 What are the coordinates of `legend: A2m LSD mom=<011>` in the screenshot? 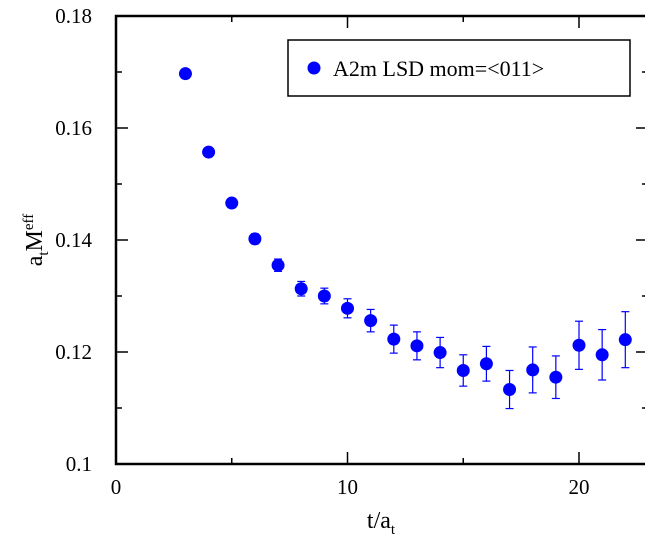 It's located at (459, 68).